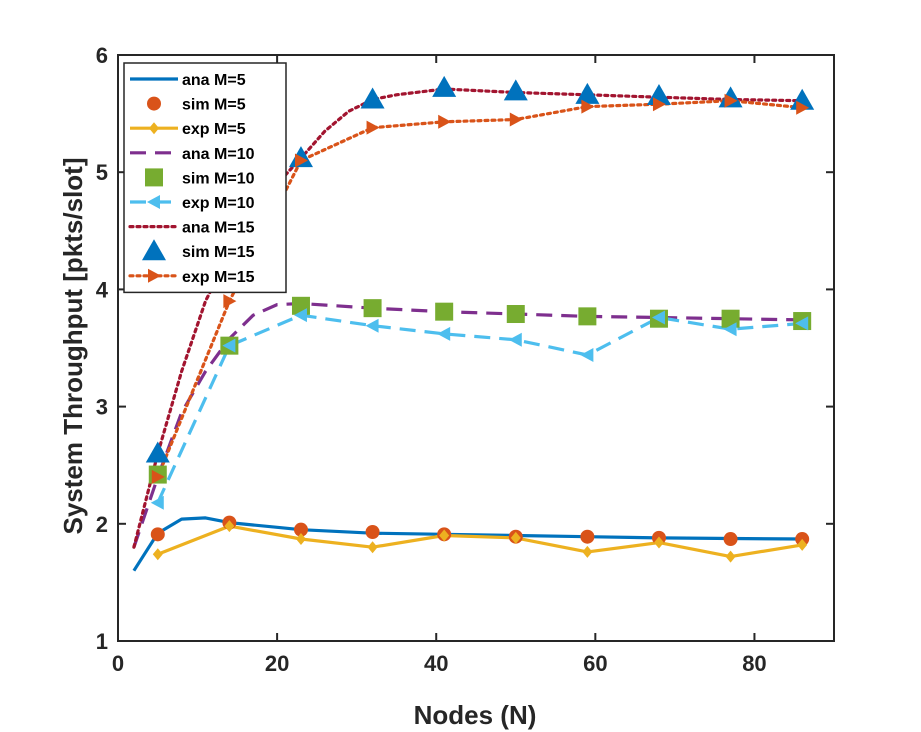 The width and height of the screenshot is (921, 732). What do you see at coordinates (218, 203) in the screenshot?
I see `legend-entry-6-label: exp M=10` at bounding box center [218, 203].